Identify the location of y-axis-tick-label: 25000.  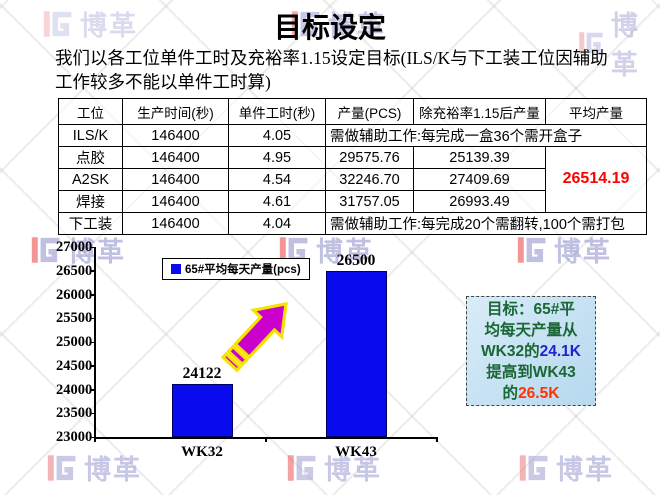
(74, 342).